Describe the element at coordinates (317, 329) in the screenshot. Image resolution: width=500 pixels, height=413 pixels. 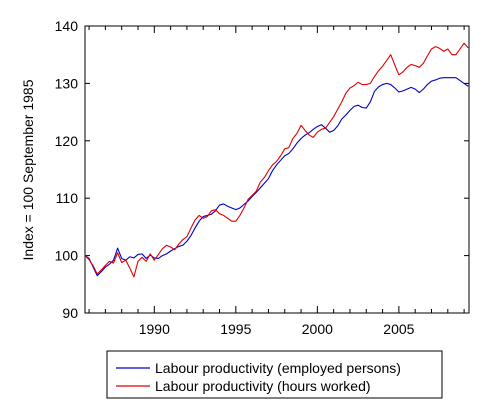
I see `x-tick-label: 2000` at that location.